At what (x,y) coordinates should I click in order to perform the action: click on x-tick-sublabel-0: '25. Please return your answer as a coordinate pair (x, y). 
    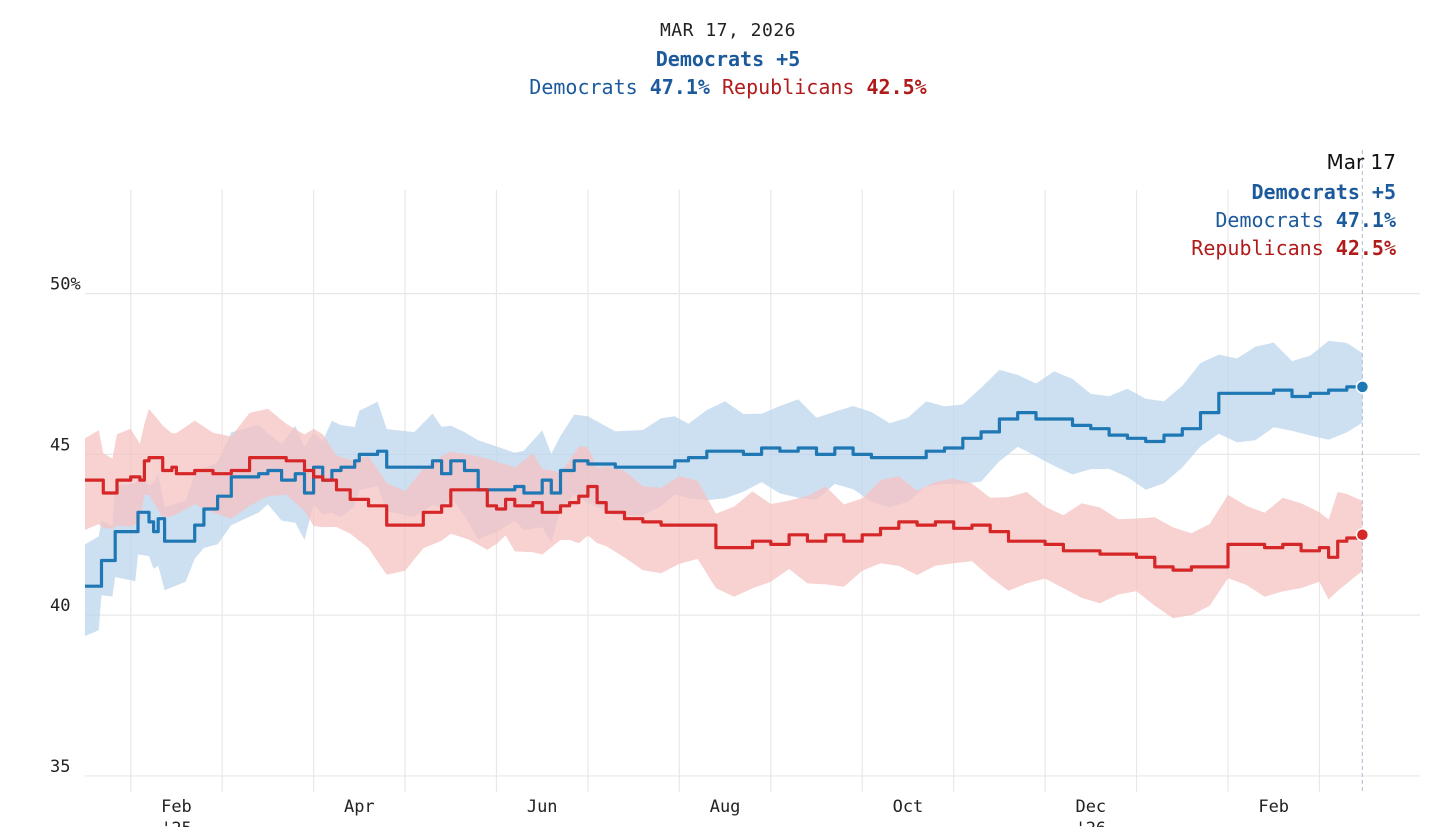
    Looking at the image, I should click on (176, 823).